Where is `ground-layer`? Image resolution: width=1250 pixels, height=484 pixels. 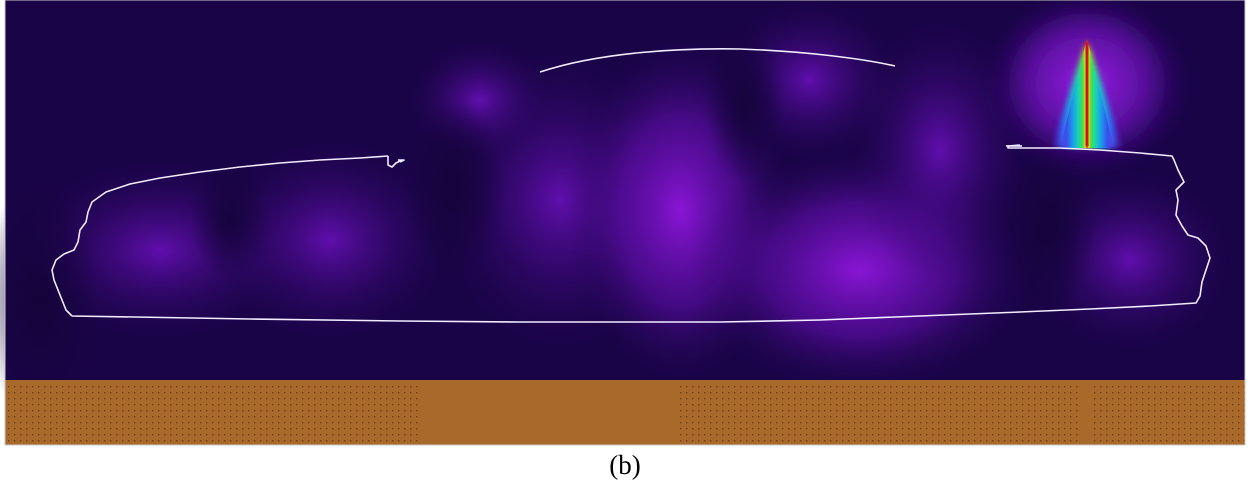
ground-layer is located at coordinates (625, 412).